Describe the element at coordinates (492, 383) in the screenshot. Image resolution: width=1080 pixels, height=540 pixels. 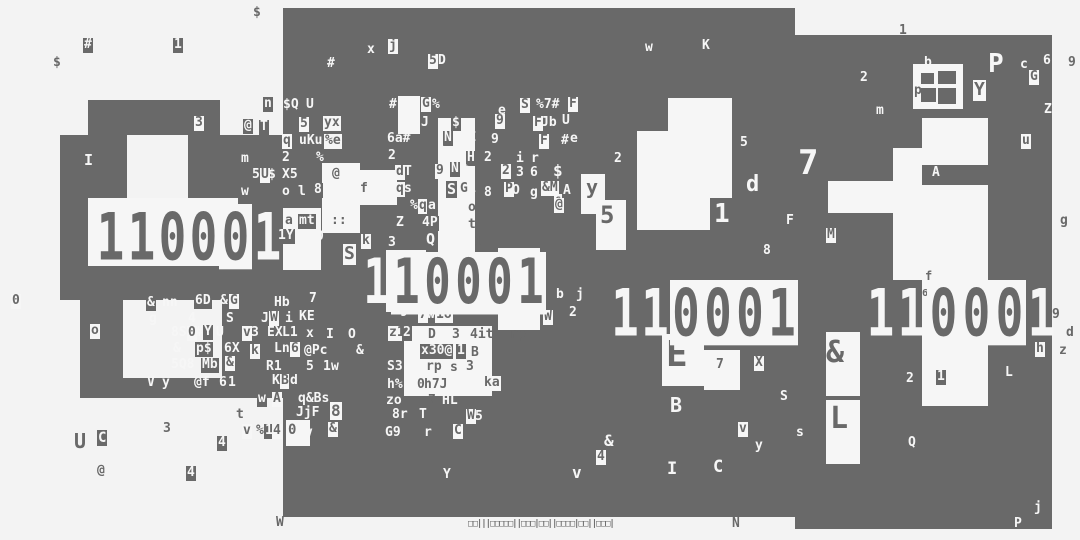
I see `glyph-ka: ka` at that location.